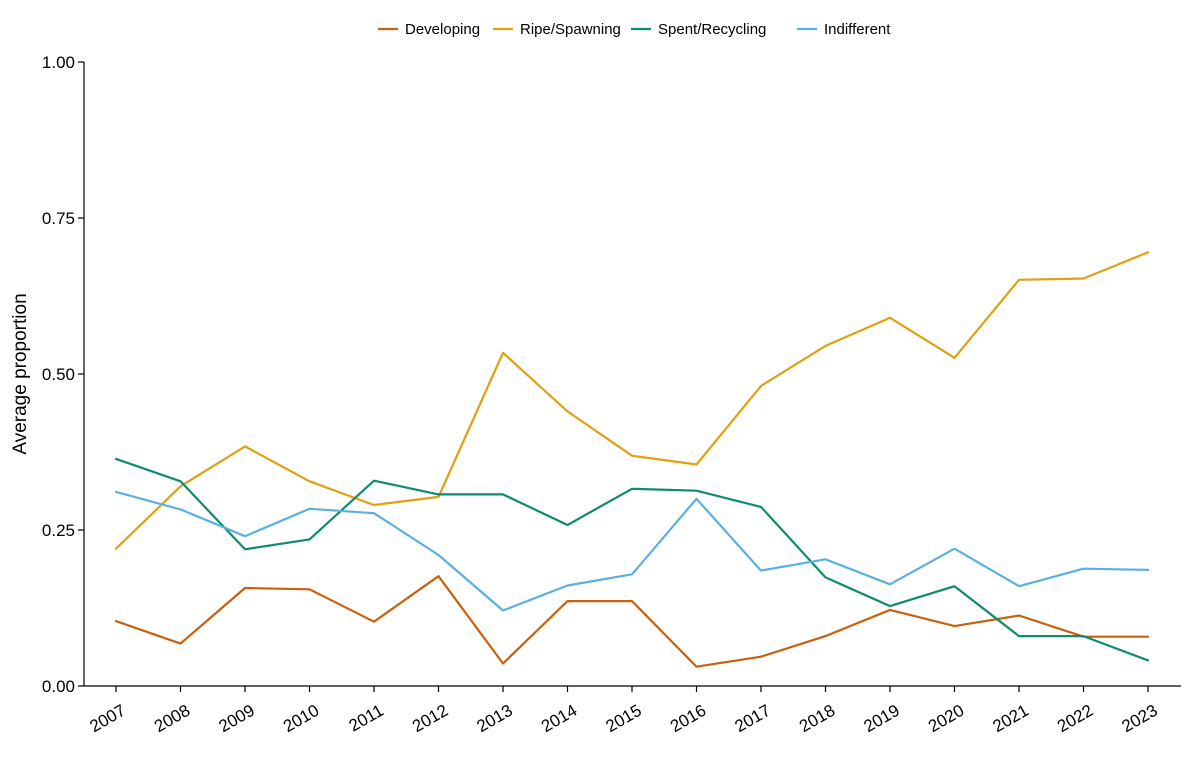 The image size is (1200, 776). Describe the element at coordinates (172, 718) in the screenshot. I see `x-tick-label: 2008` at that location.